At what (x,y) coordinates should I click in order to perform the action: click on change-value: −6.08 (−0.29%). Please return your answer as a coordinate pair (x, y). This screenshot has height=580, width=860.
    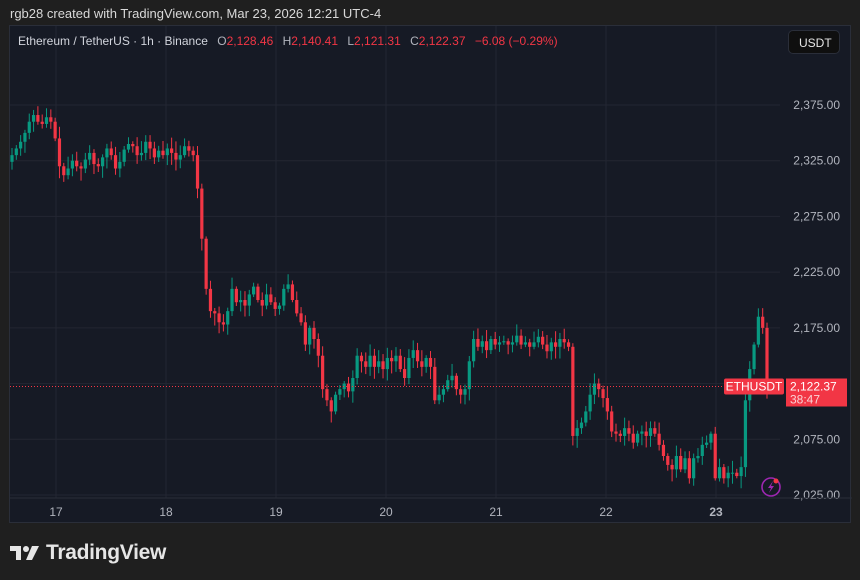
    Looking at the image, I should click on (516, 41).